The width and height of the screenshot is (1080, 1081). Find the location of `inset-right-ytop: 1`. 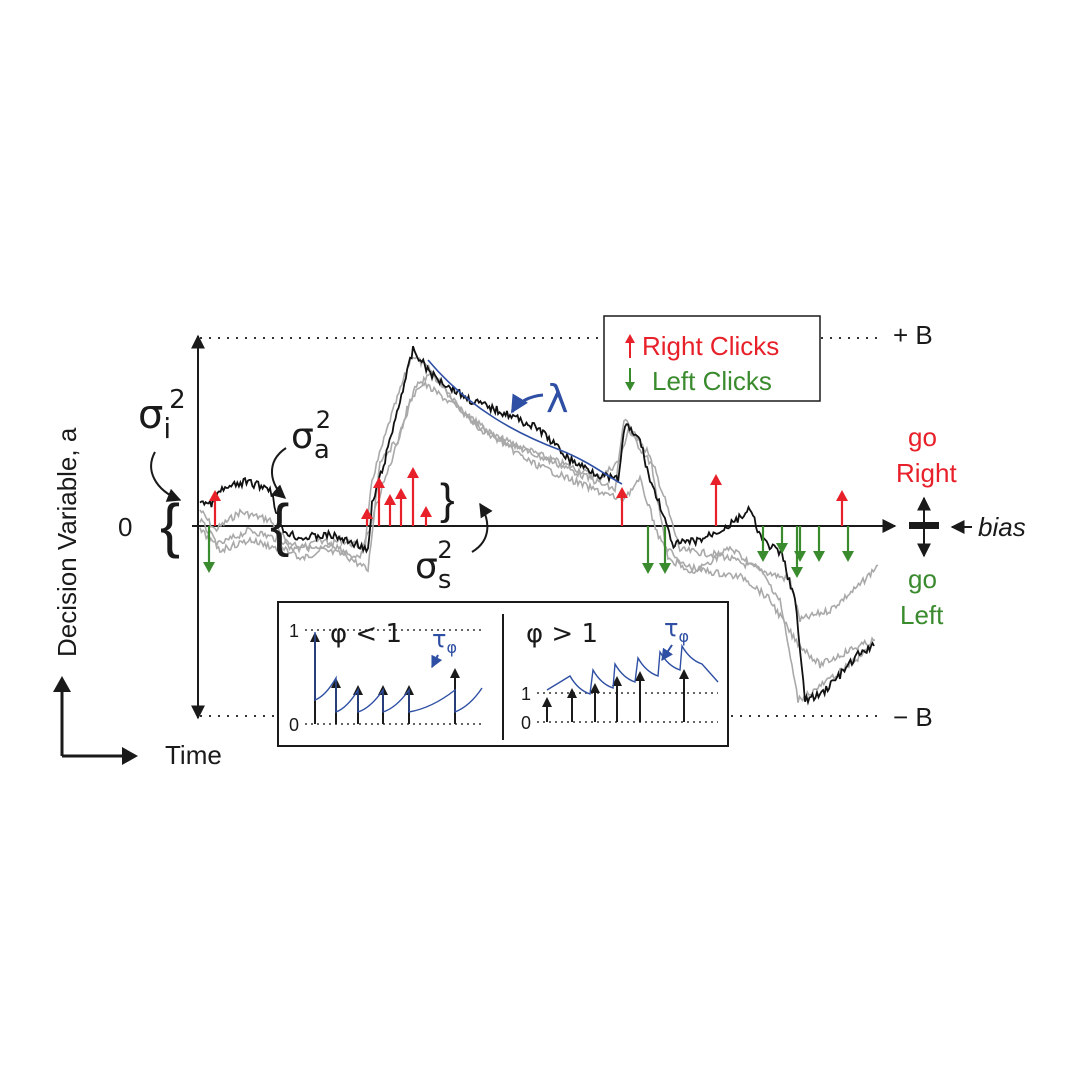

inset-right-ytop: 1 is located at coordinates (526, 694).